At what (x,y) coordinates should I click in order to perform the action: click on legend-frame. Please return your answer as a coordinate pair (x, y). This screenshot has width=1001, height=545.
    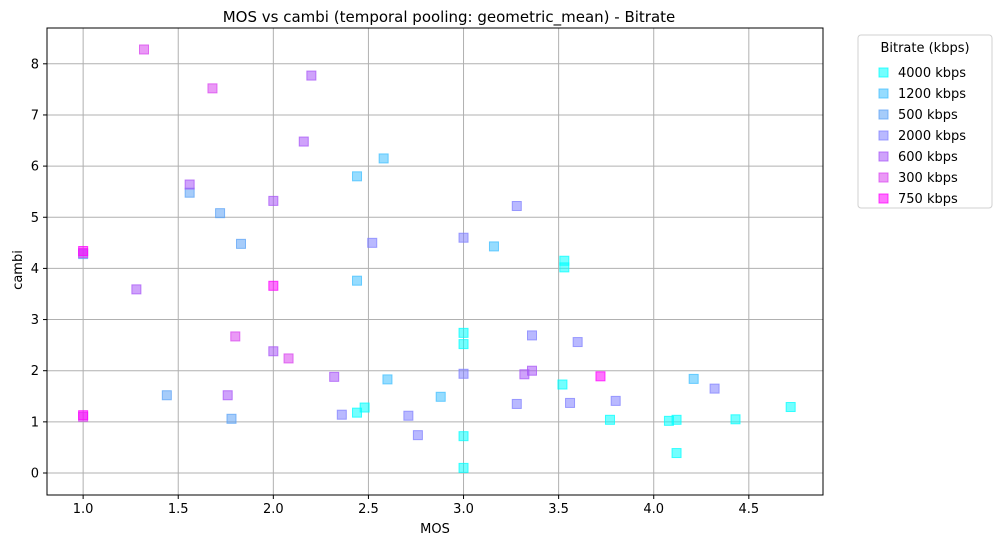
    Looking at the image, I should click on (925, 121).